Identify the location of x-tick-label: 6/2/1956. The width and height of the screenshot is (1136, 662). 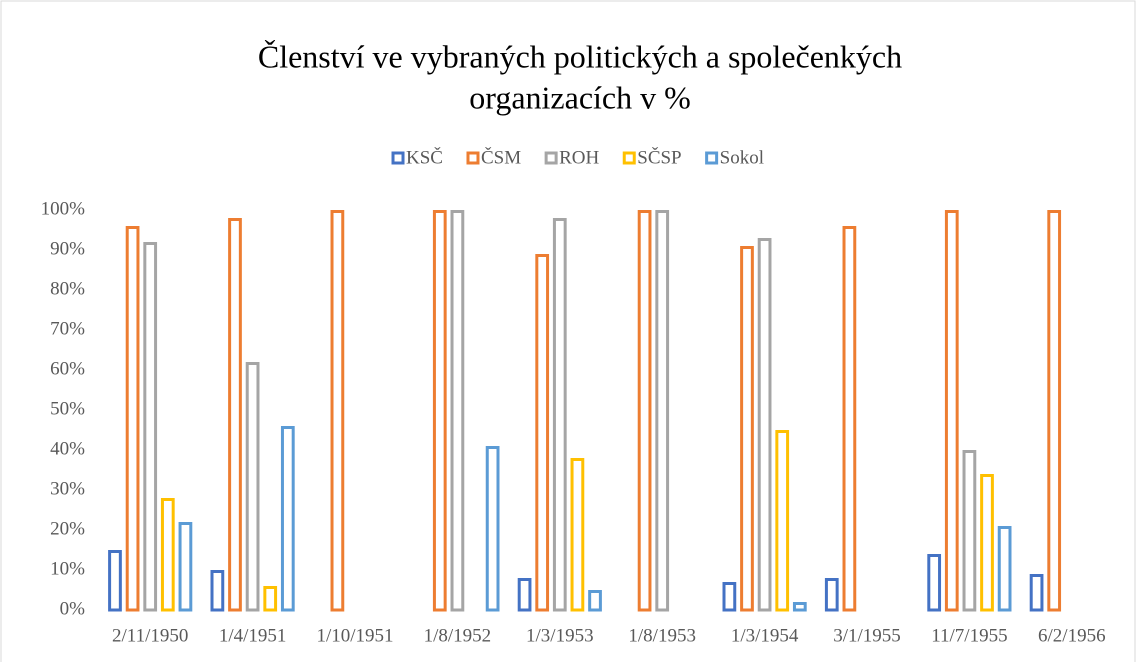
(1072, 635).